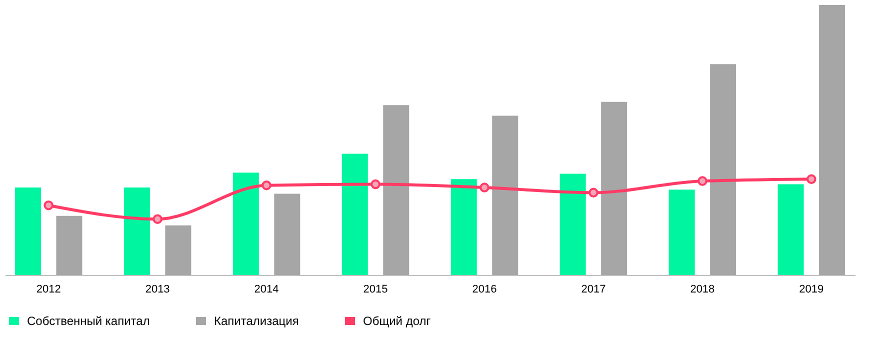  What do you see at coordinates (811, 290) in the screenshot?
I see `x-tick-label: 2019` at bounding box center [811, 290].